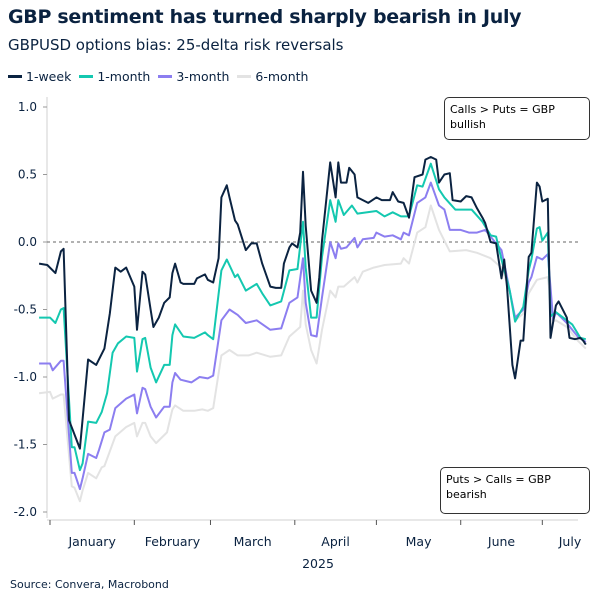 The height and width of the screenshot is (604, 604). I want to click on legend: 1-week 1-month 3-month 6-month, so click(158, 76).